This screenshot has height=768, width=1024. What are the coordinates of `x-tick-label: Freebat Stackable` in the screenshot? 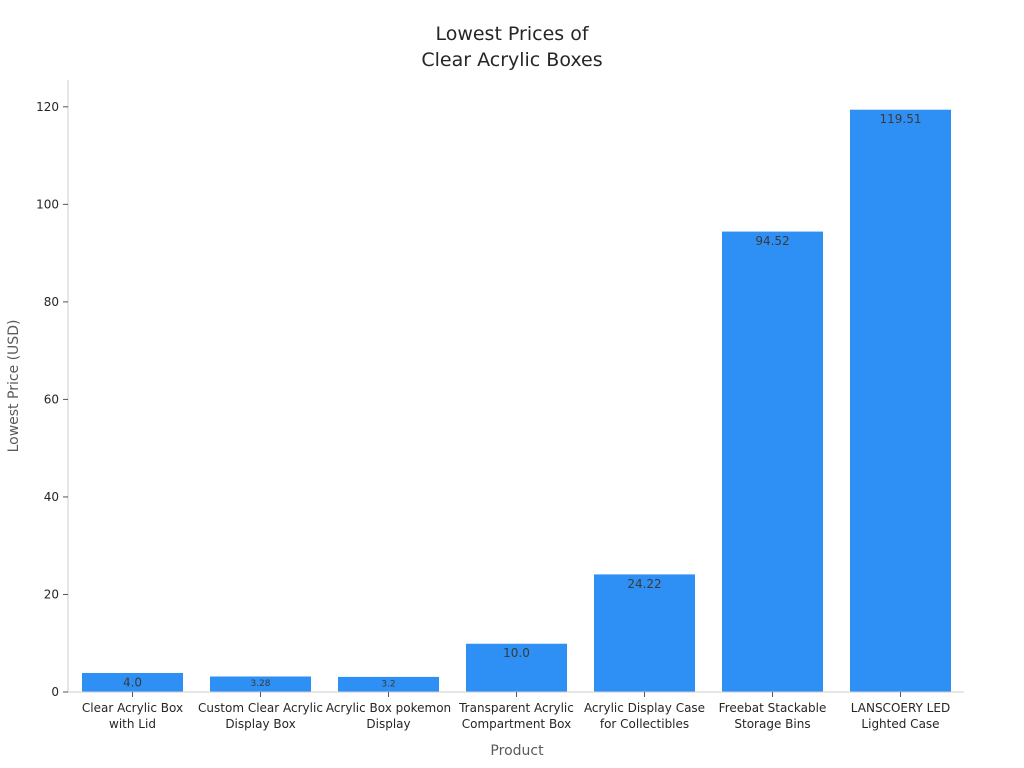 It's located at (773, 708).